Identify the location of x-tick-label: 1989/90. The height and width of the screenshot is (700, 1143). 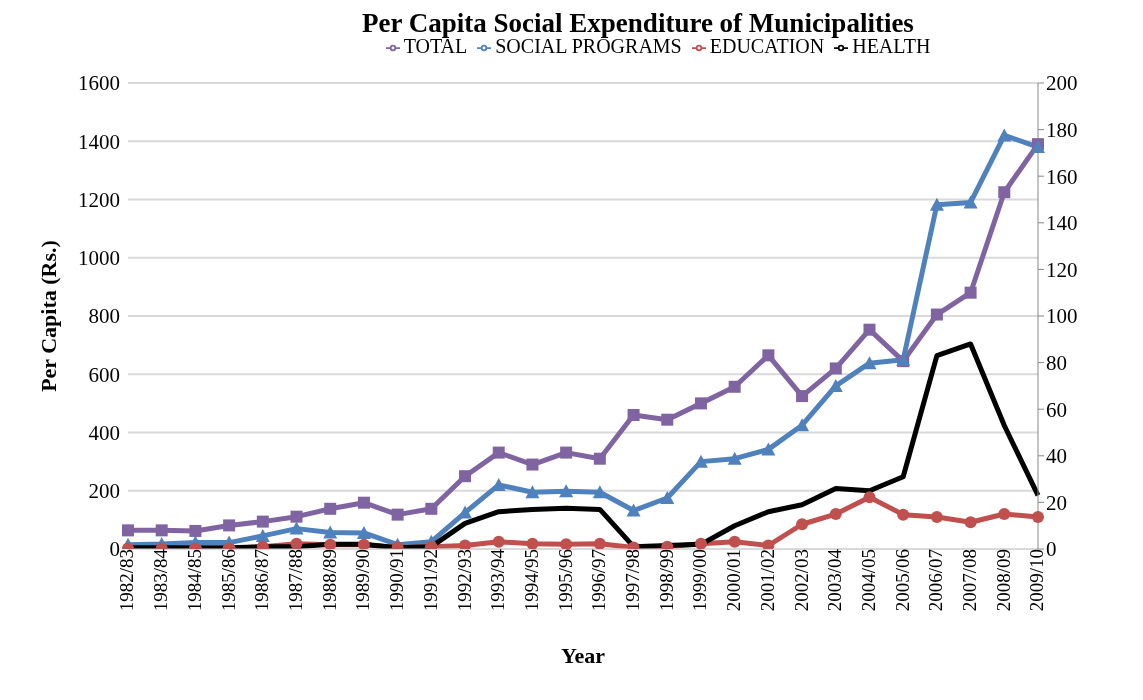
(363, 580).